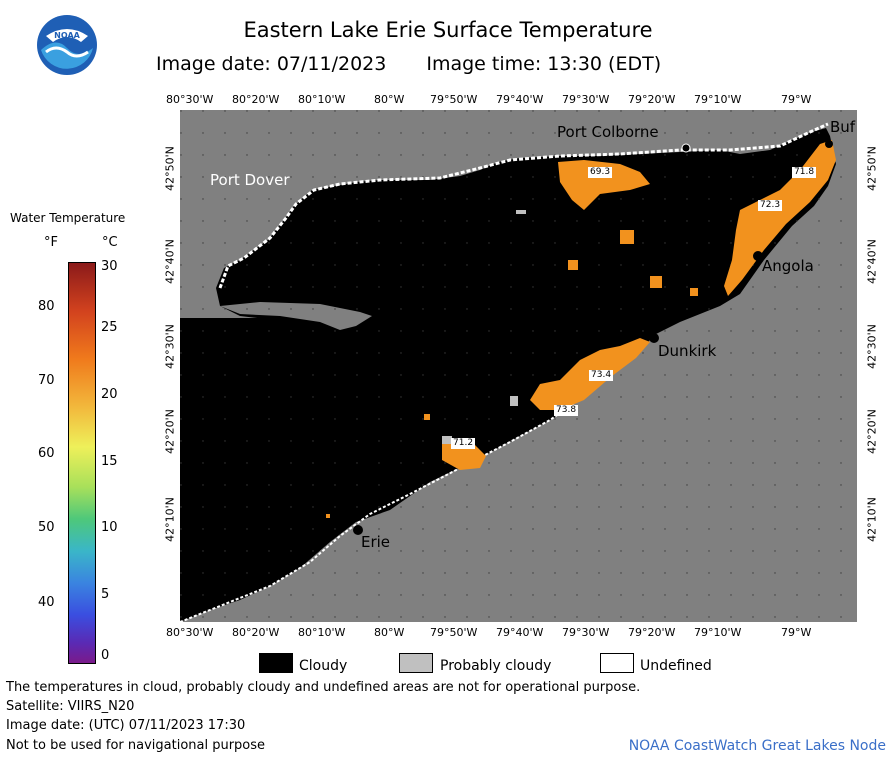 This screenshot has height=763, width=896. Describe the element at coordinates (416, 663) in the screenshot. I see `probably-cloudy-swatch` at that location.